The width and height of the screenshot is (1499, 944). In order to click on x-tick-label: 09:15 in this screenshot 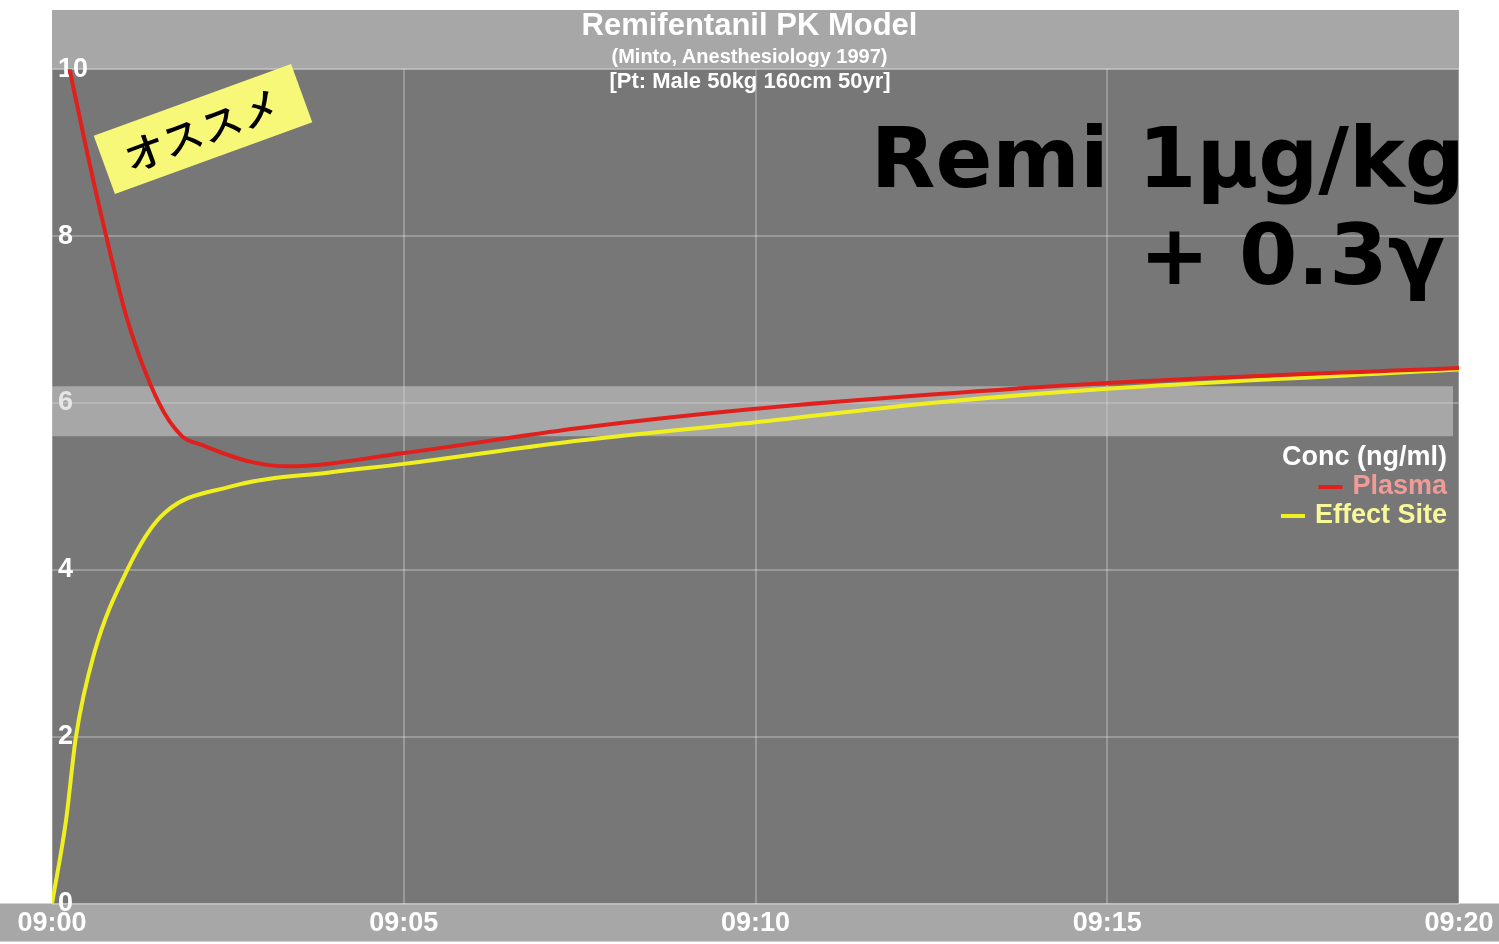, I will do `click(1107, 922)`.